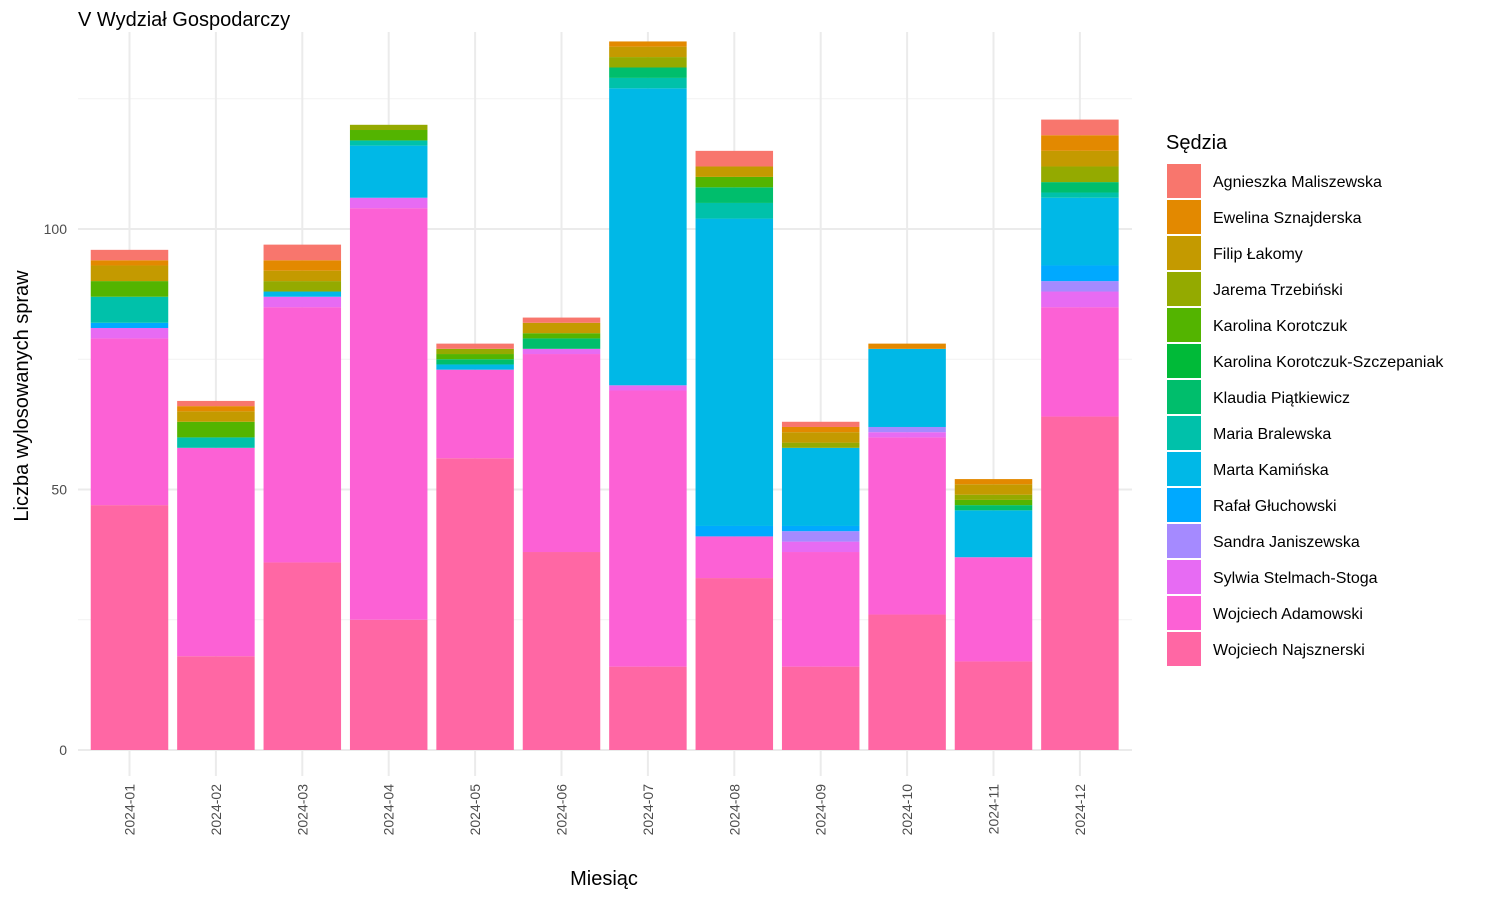 The height and width of the screenshot is (900, 1500). Describe the element at coordinates (1281, 398) in the screenshot. I see `legend-label: Klaudia Piątkiewicz` at that location.